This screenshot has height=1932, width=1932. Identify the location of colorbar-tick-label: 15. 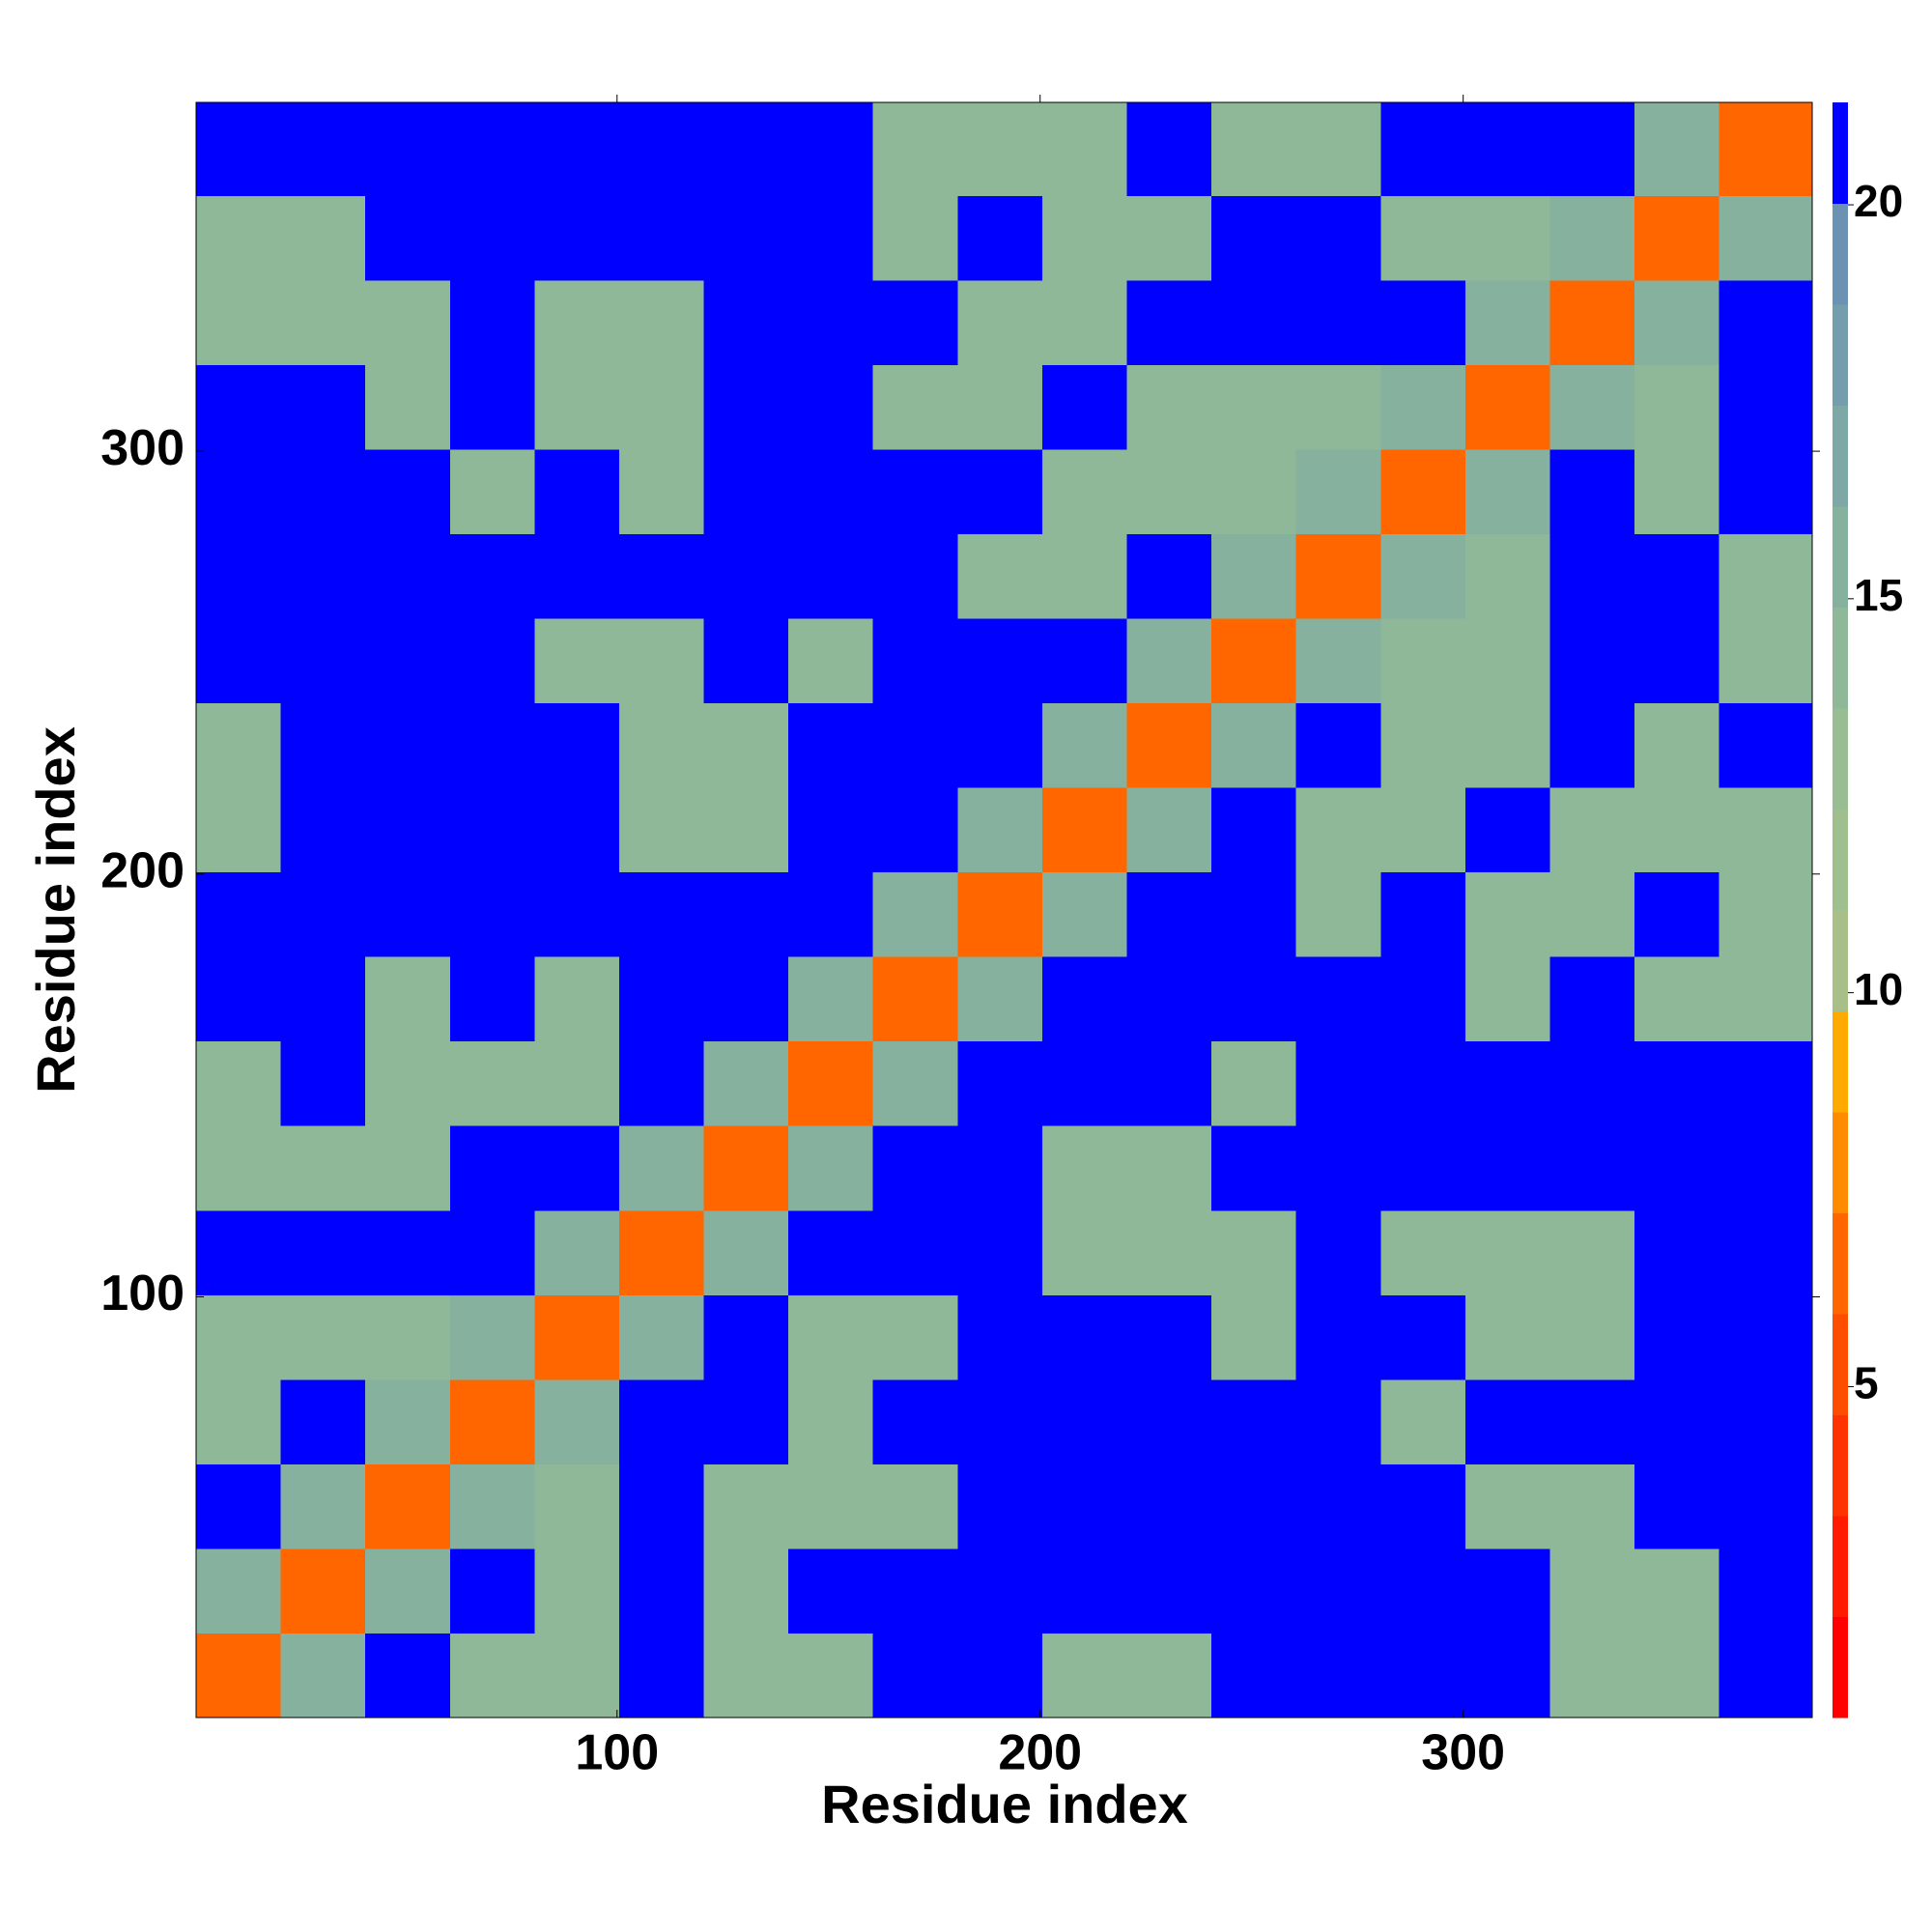
(1878, 595).